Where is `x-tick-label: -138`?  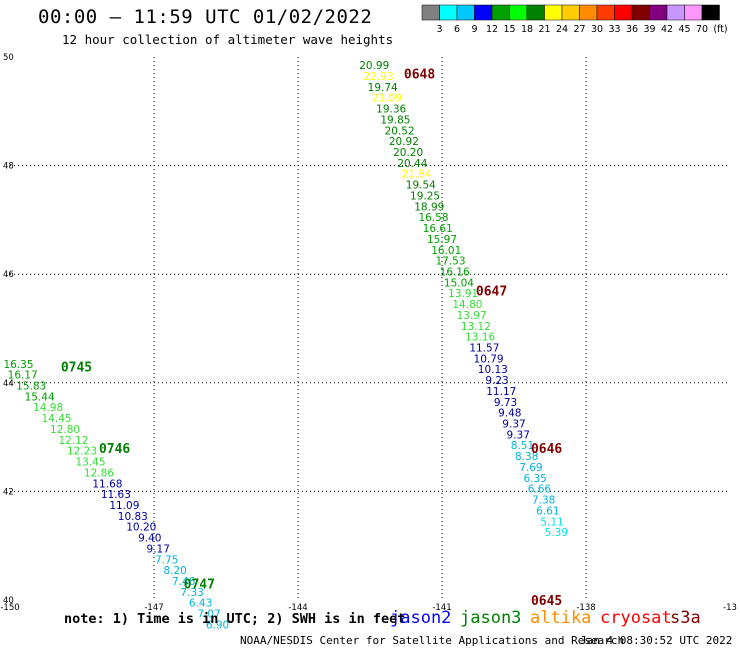
x-tick-label: -138 is located at coordinates (585, 608).